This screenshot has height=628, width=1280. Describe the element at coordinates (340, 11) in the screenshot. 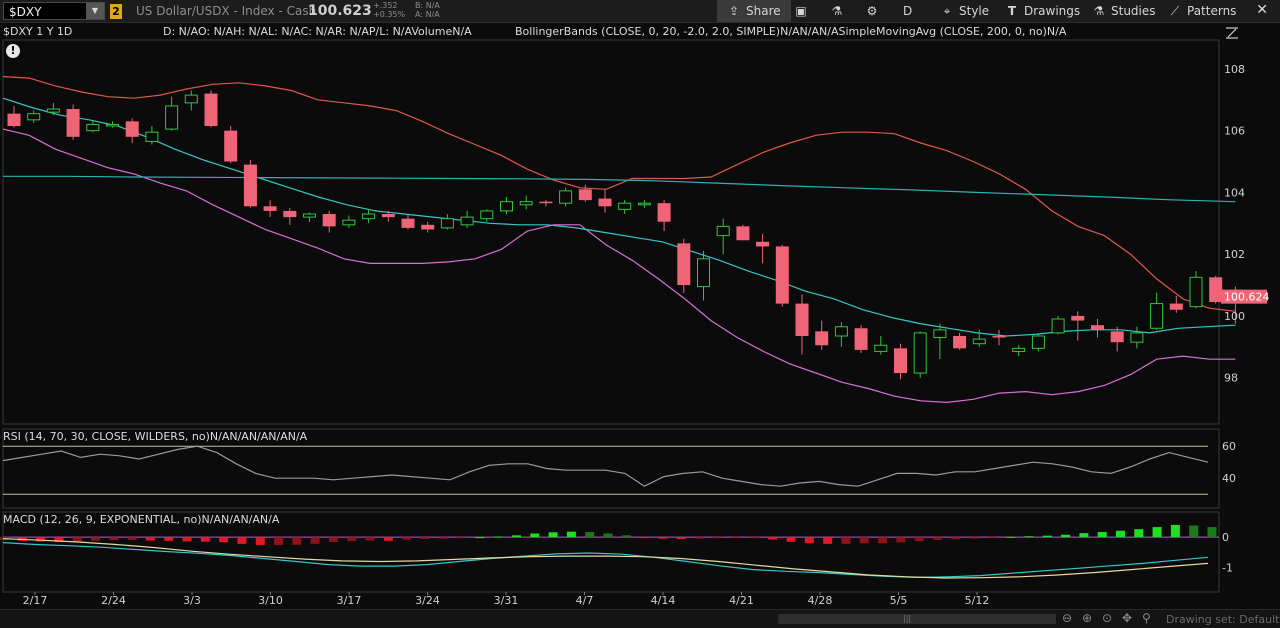

I see `last-price: 100.623` at that location.